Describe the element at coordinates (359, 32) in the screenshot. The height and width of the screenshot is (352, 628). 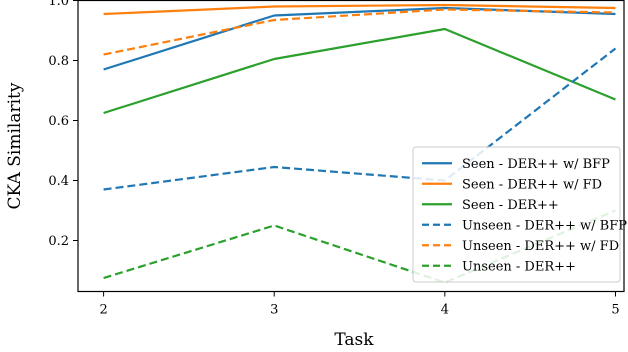
I see `series-line-unseen-der-w-fd` at that location.